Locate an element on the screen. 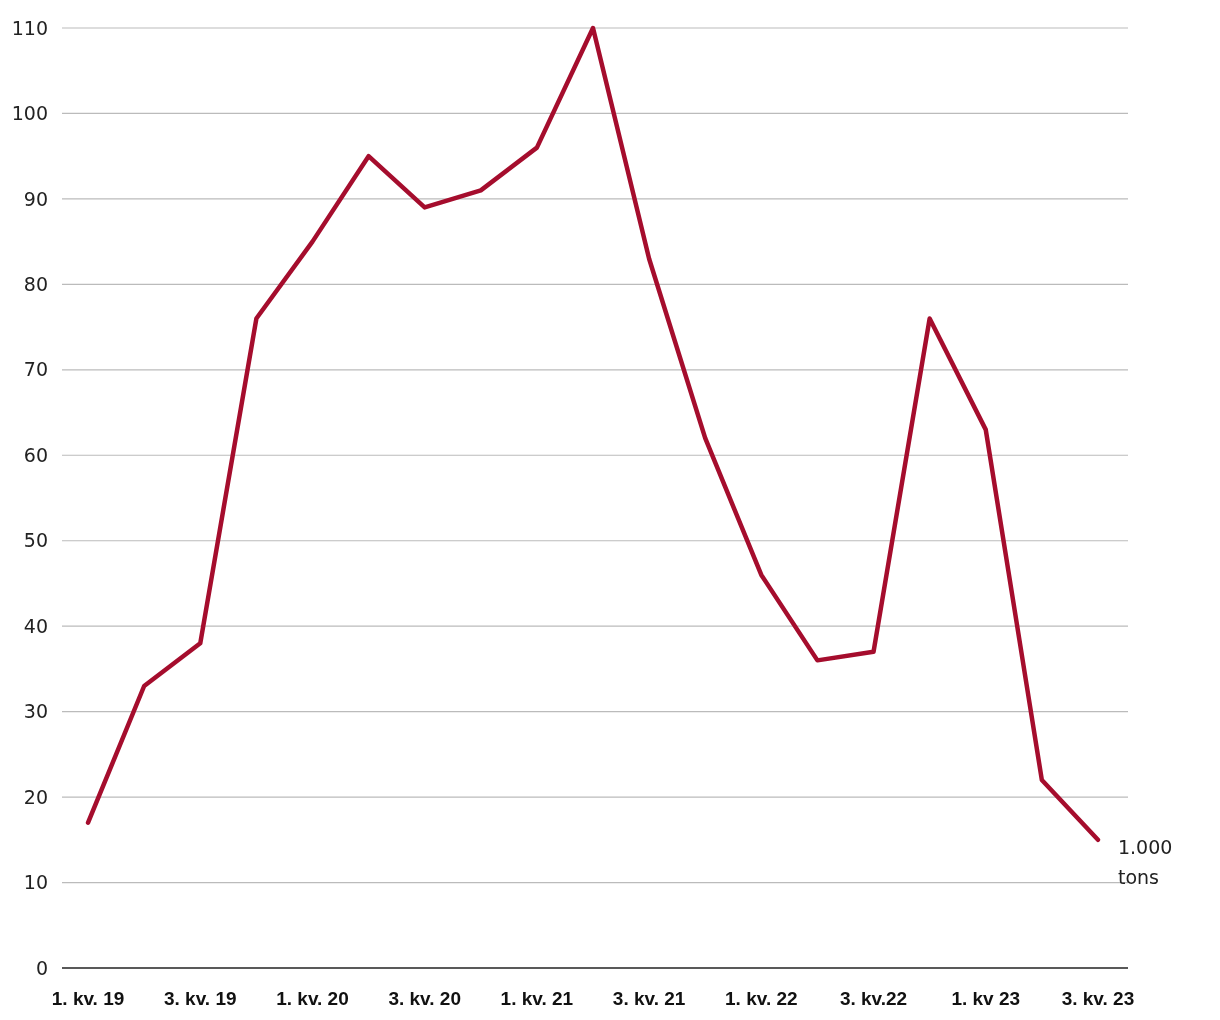  y-tick-label: 30 is located at coordinates (35, 711).